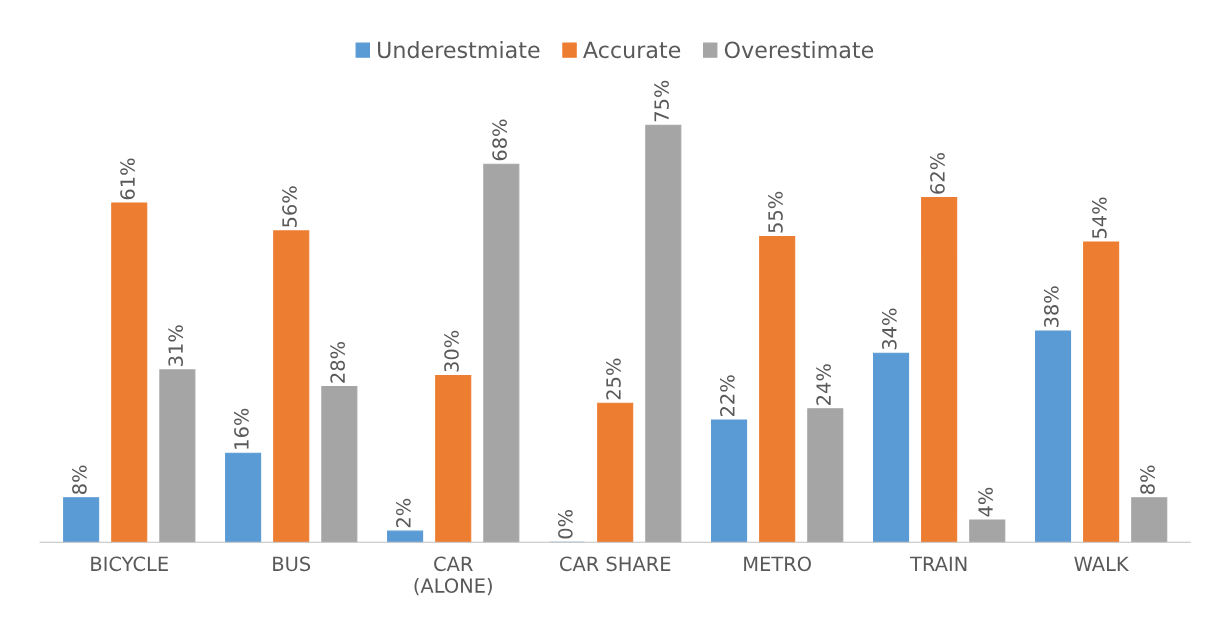 Image resolution: width=1217 pixels, height=619 pixels. What do you see at coordinates (453, 576) in the screenshot?
I see `x-tick-label: CAR (ALONE)` at bounding box center [453, 576].